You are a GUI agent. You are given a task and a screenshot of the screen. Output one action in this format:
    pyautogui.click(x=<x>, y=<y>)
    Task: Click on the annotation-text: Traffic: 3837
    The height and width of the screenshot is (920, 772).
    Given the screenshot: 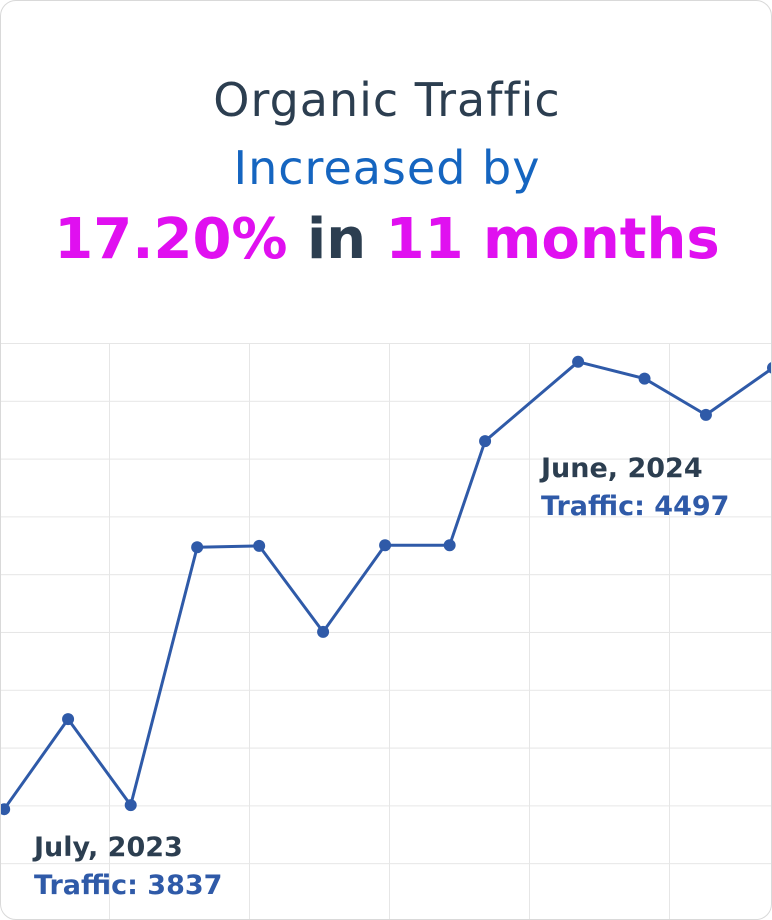 What is the action you would take?
    pyautogui.click(x=128, y=885)
    